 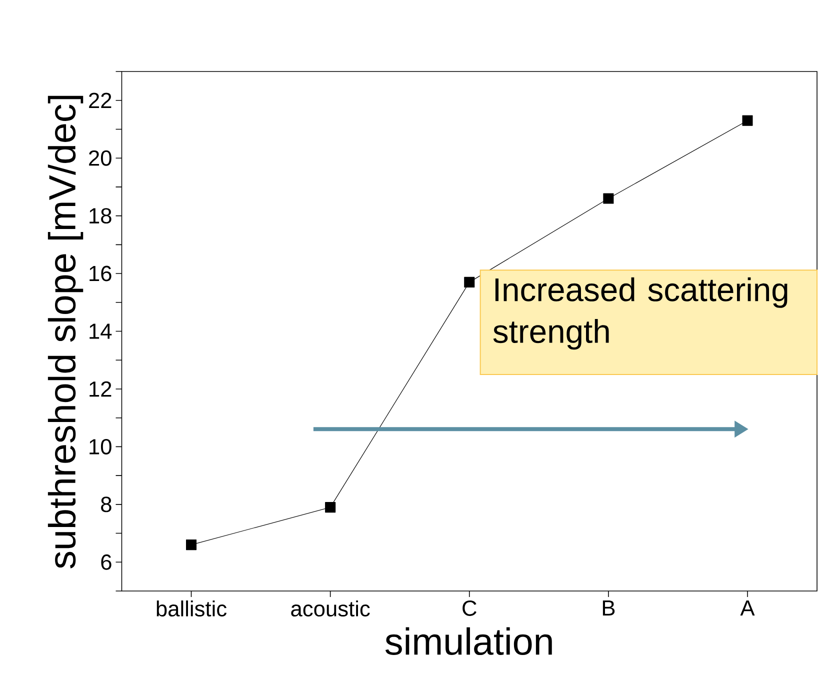 I want to click on y-tick-label: 18, so click(x=101, y=216).